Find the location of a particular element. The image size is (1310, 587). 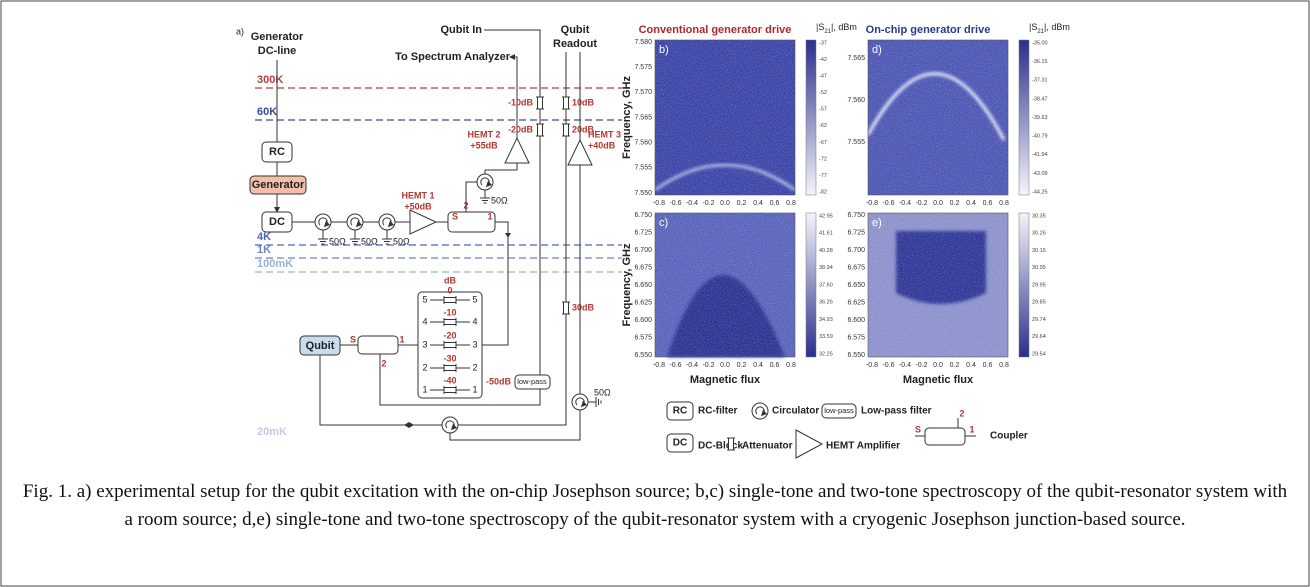

colorbar-tick-label: -39.63 is located at coordinates (1040, 118).